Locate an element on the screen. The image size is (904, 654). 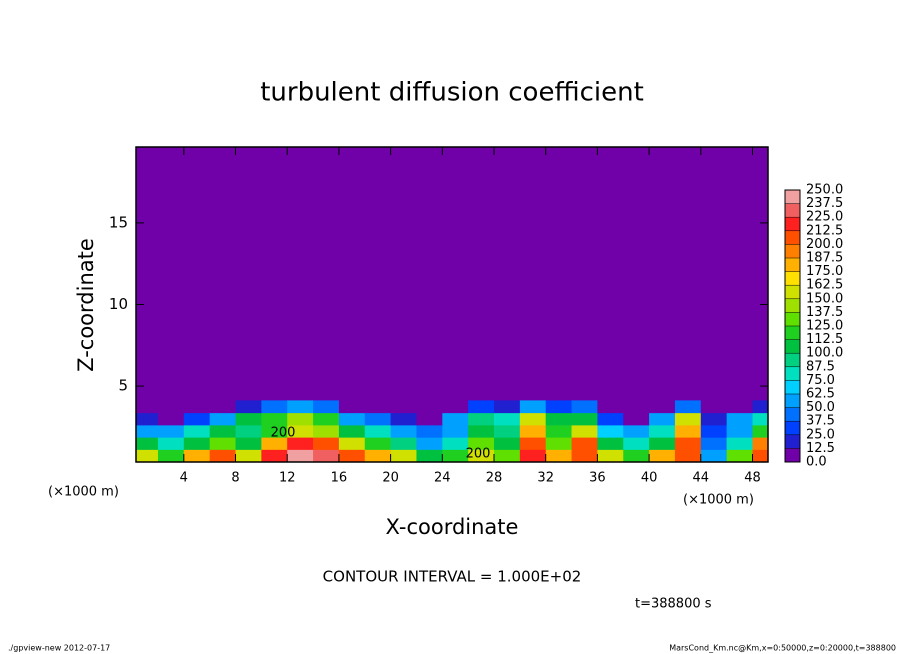
x-axis-label: X-coordinate is located at coordinates (452, 527).